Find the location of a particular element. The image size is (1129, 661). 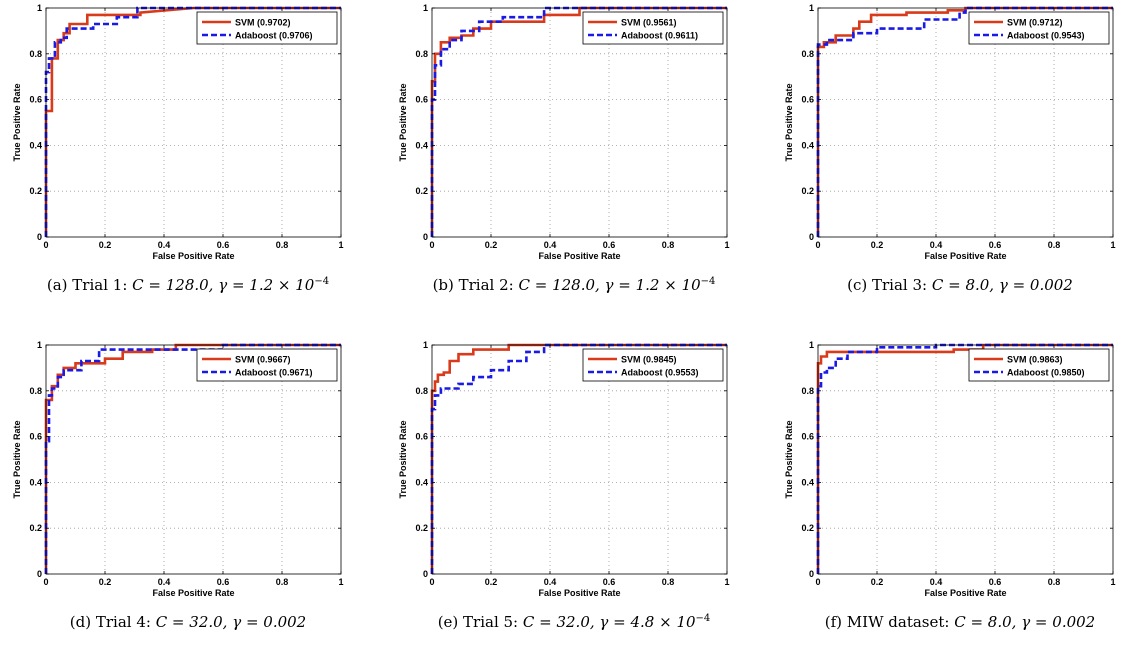

legend-label: Adaboost (0.9671) is located at coordinates (274, 373).